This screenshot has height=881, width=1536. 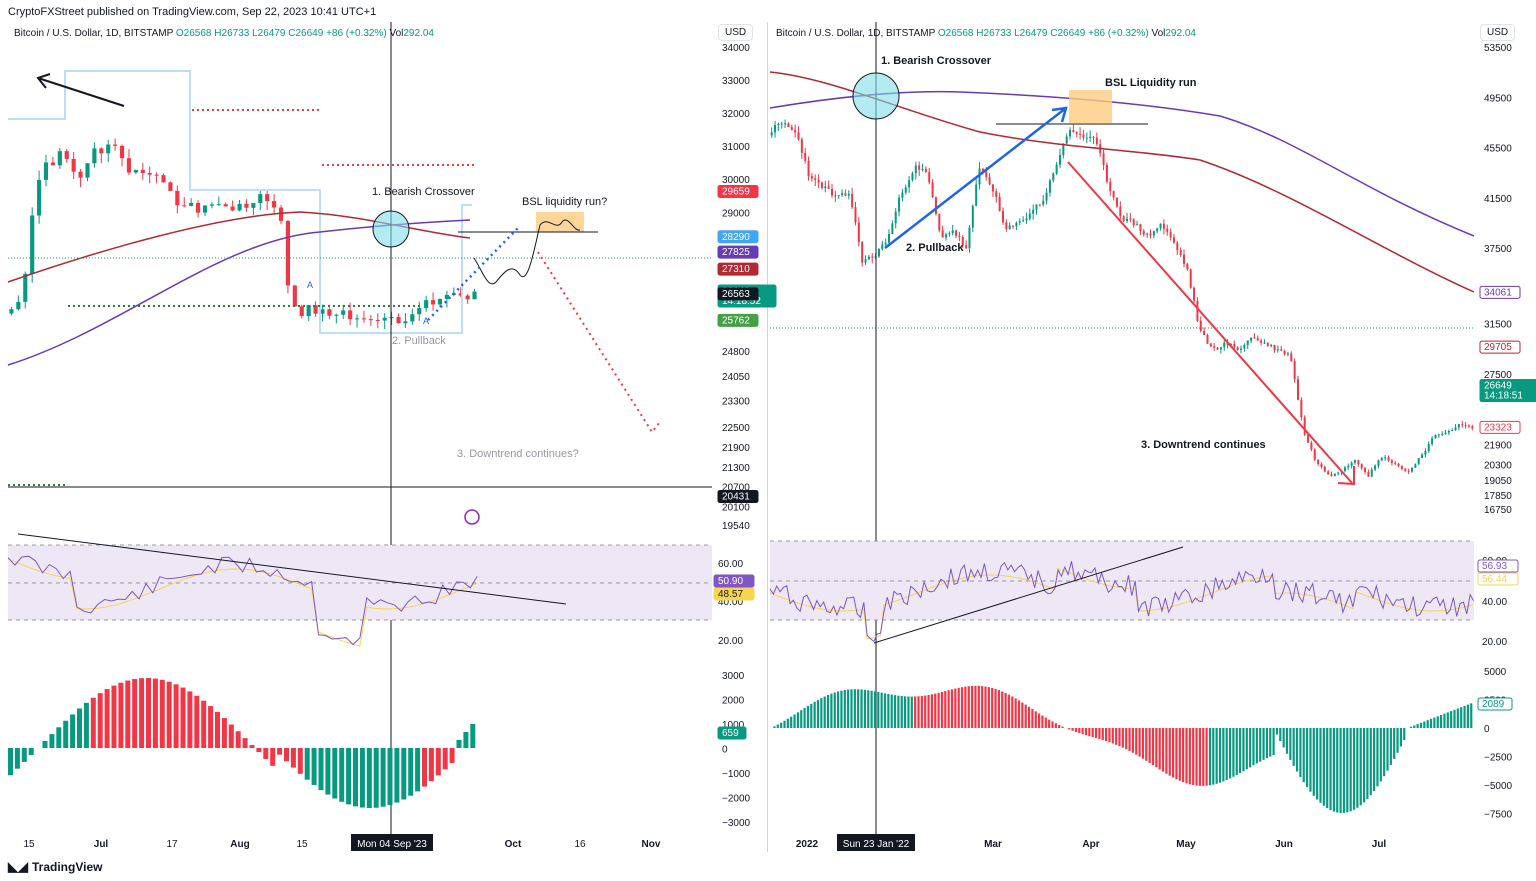 I want to click on right-rsi-tick: 20.00, so click(x=1494, y=642).